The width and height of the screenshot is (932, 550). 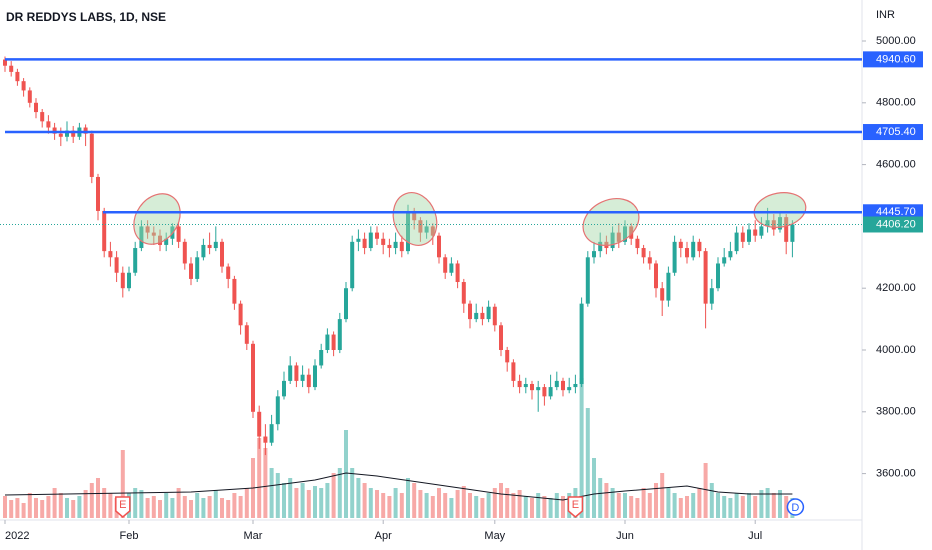 I want to click on event-label: E, so click(x=122, y=505).